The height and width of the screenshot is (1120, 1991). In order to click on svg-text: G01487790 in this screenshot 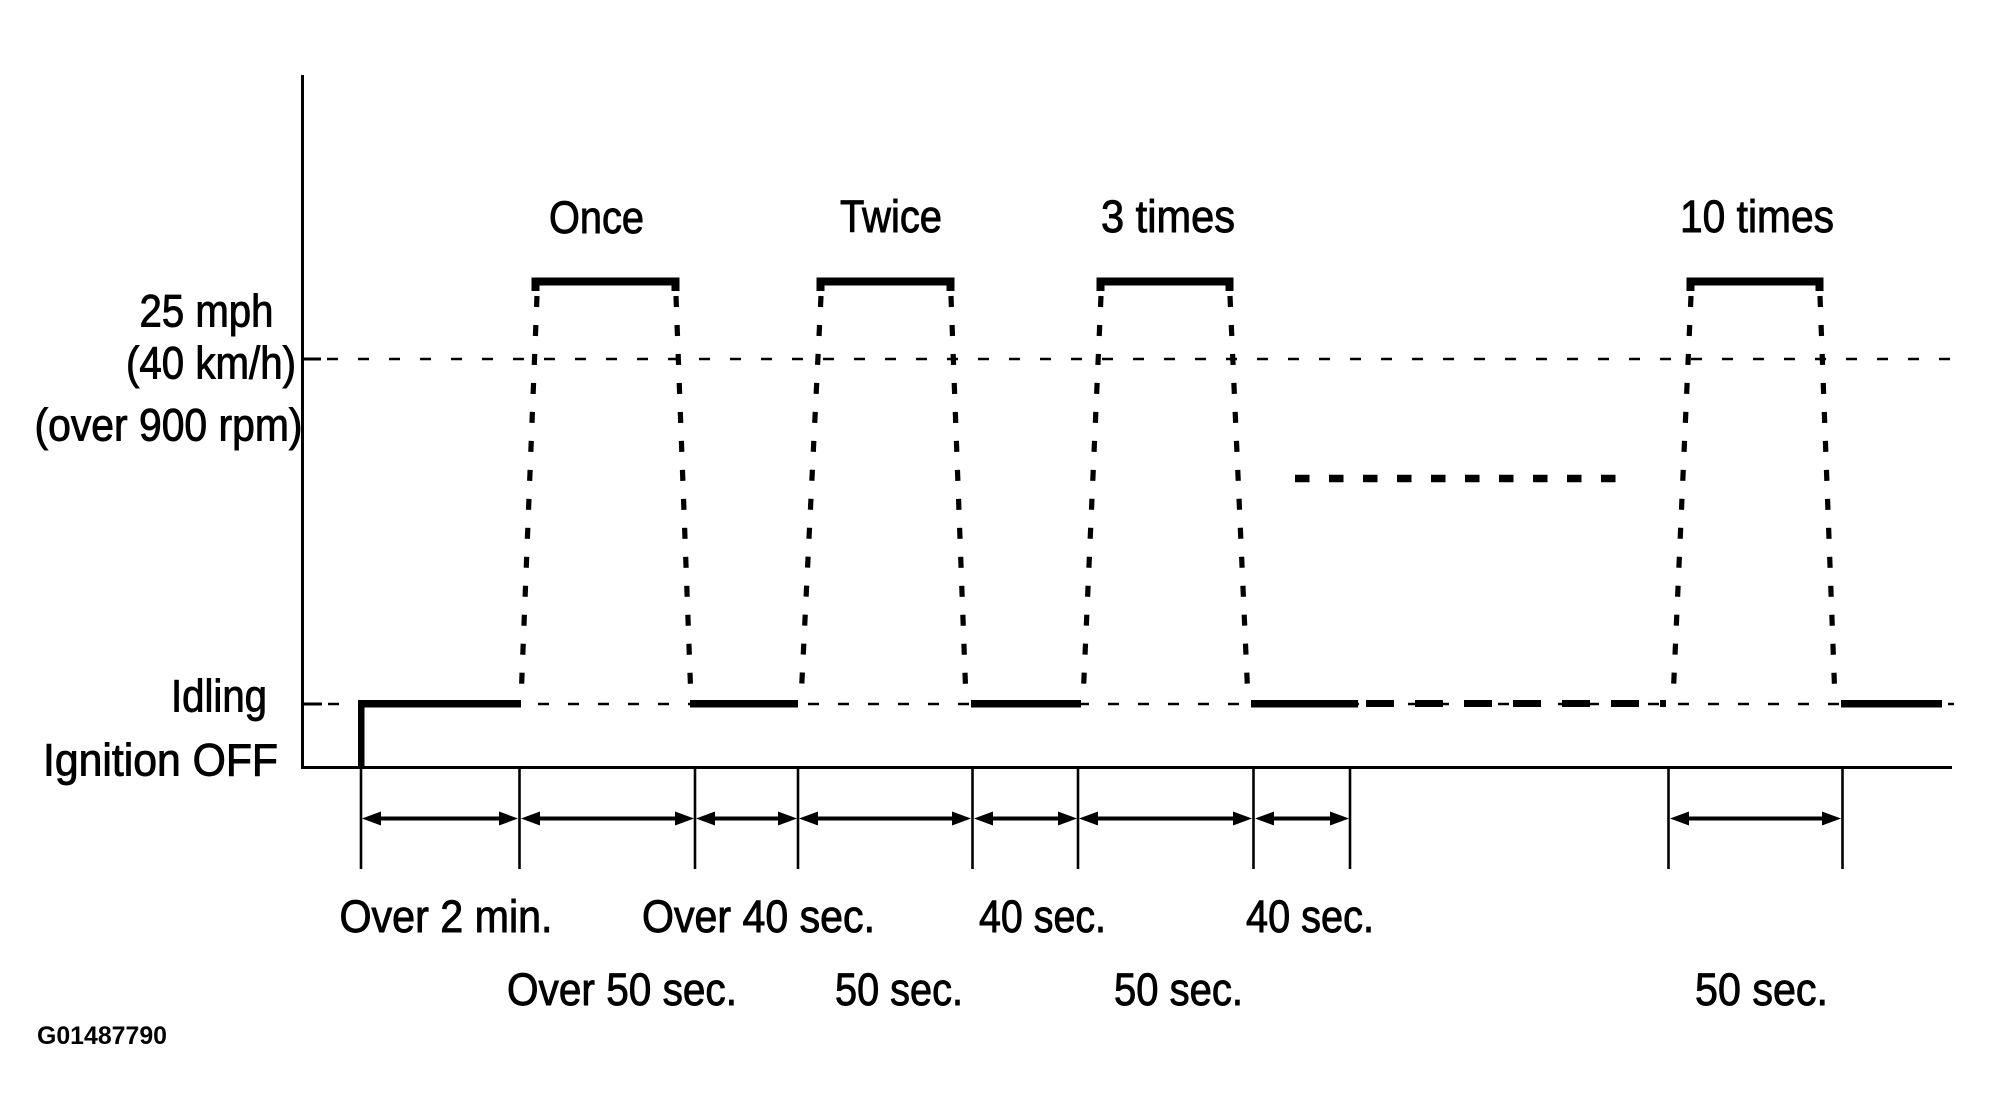, I will do `click(102, 1036)`.